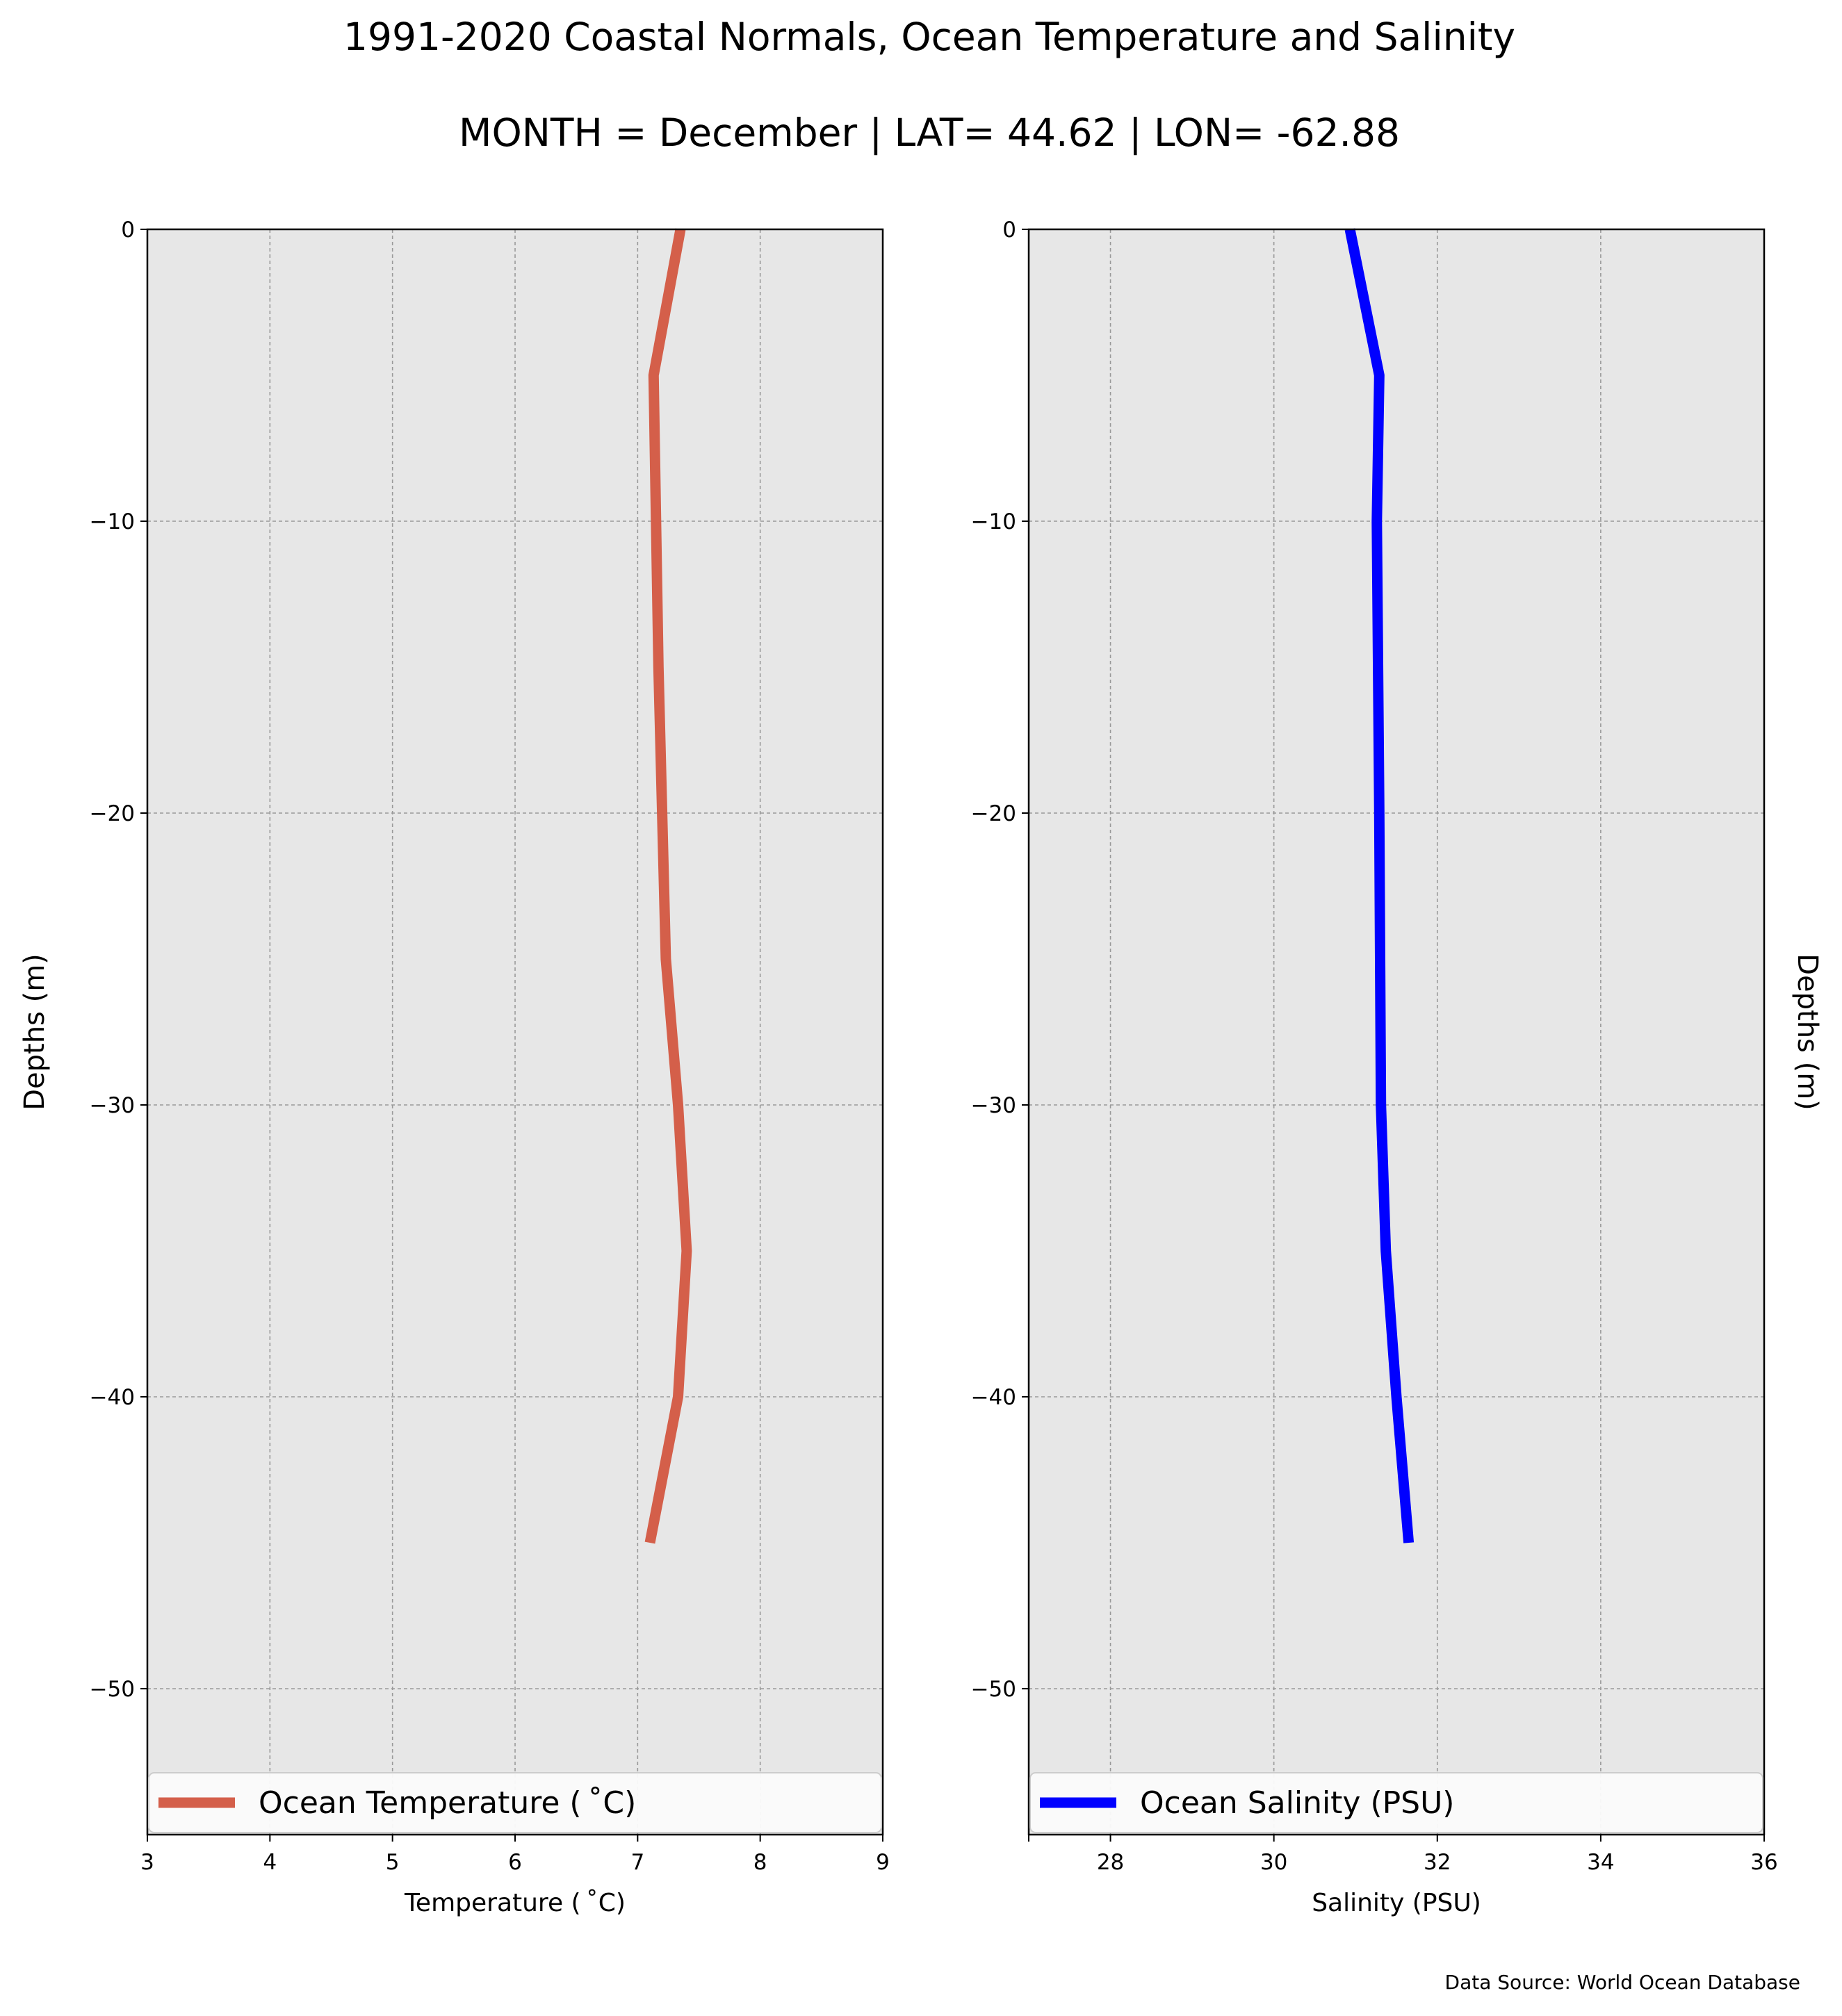 The height and width of the screenshot is (2016, 1842). Describe the element at coordinates (1297, 1803) in the screenshot. I see `legend-label: Ocean Salinity (PSU)` at that location.